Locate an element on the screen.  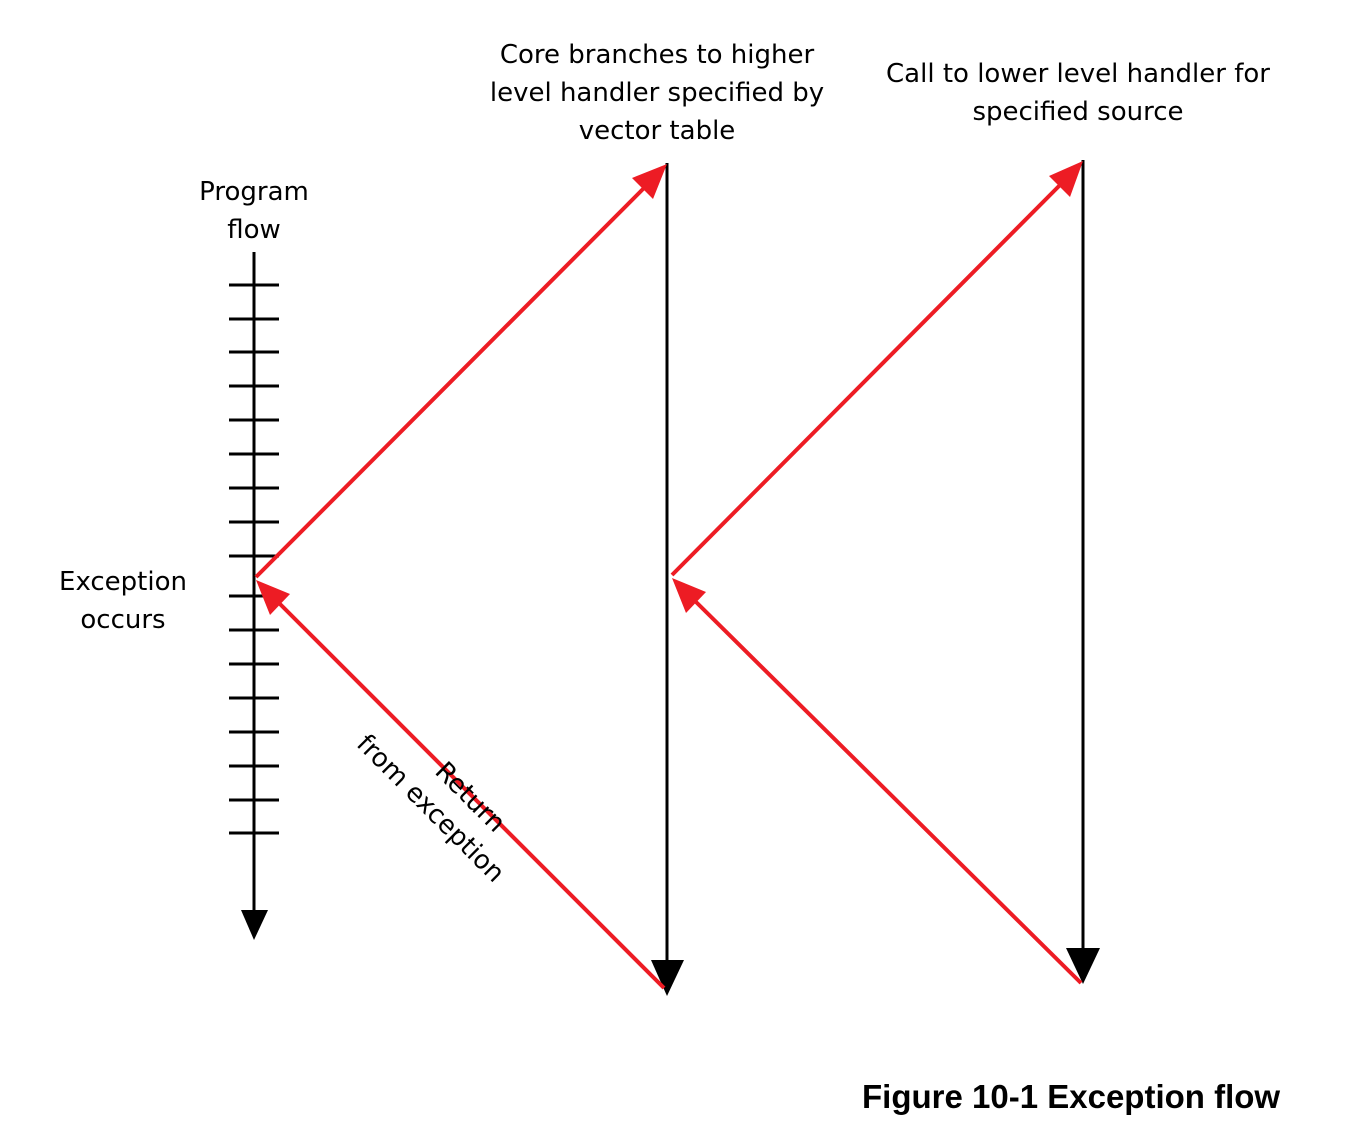
call-to-lower-arrowhead is located at coordinates (1066, 179).